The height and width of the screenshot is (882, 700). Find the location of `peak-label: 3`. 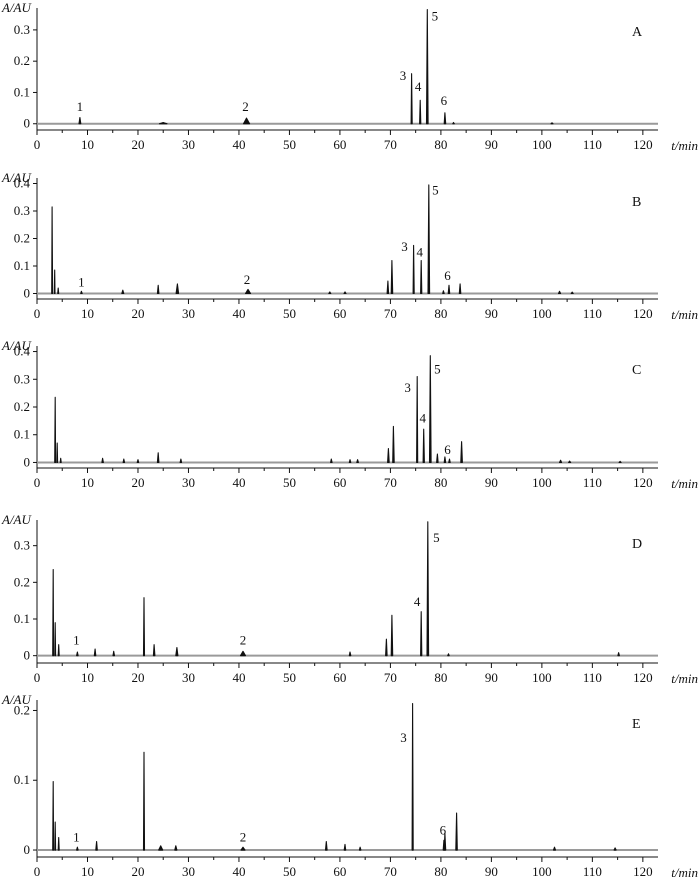

peak-label: 3 is located at coordinates (404, 246).